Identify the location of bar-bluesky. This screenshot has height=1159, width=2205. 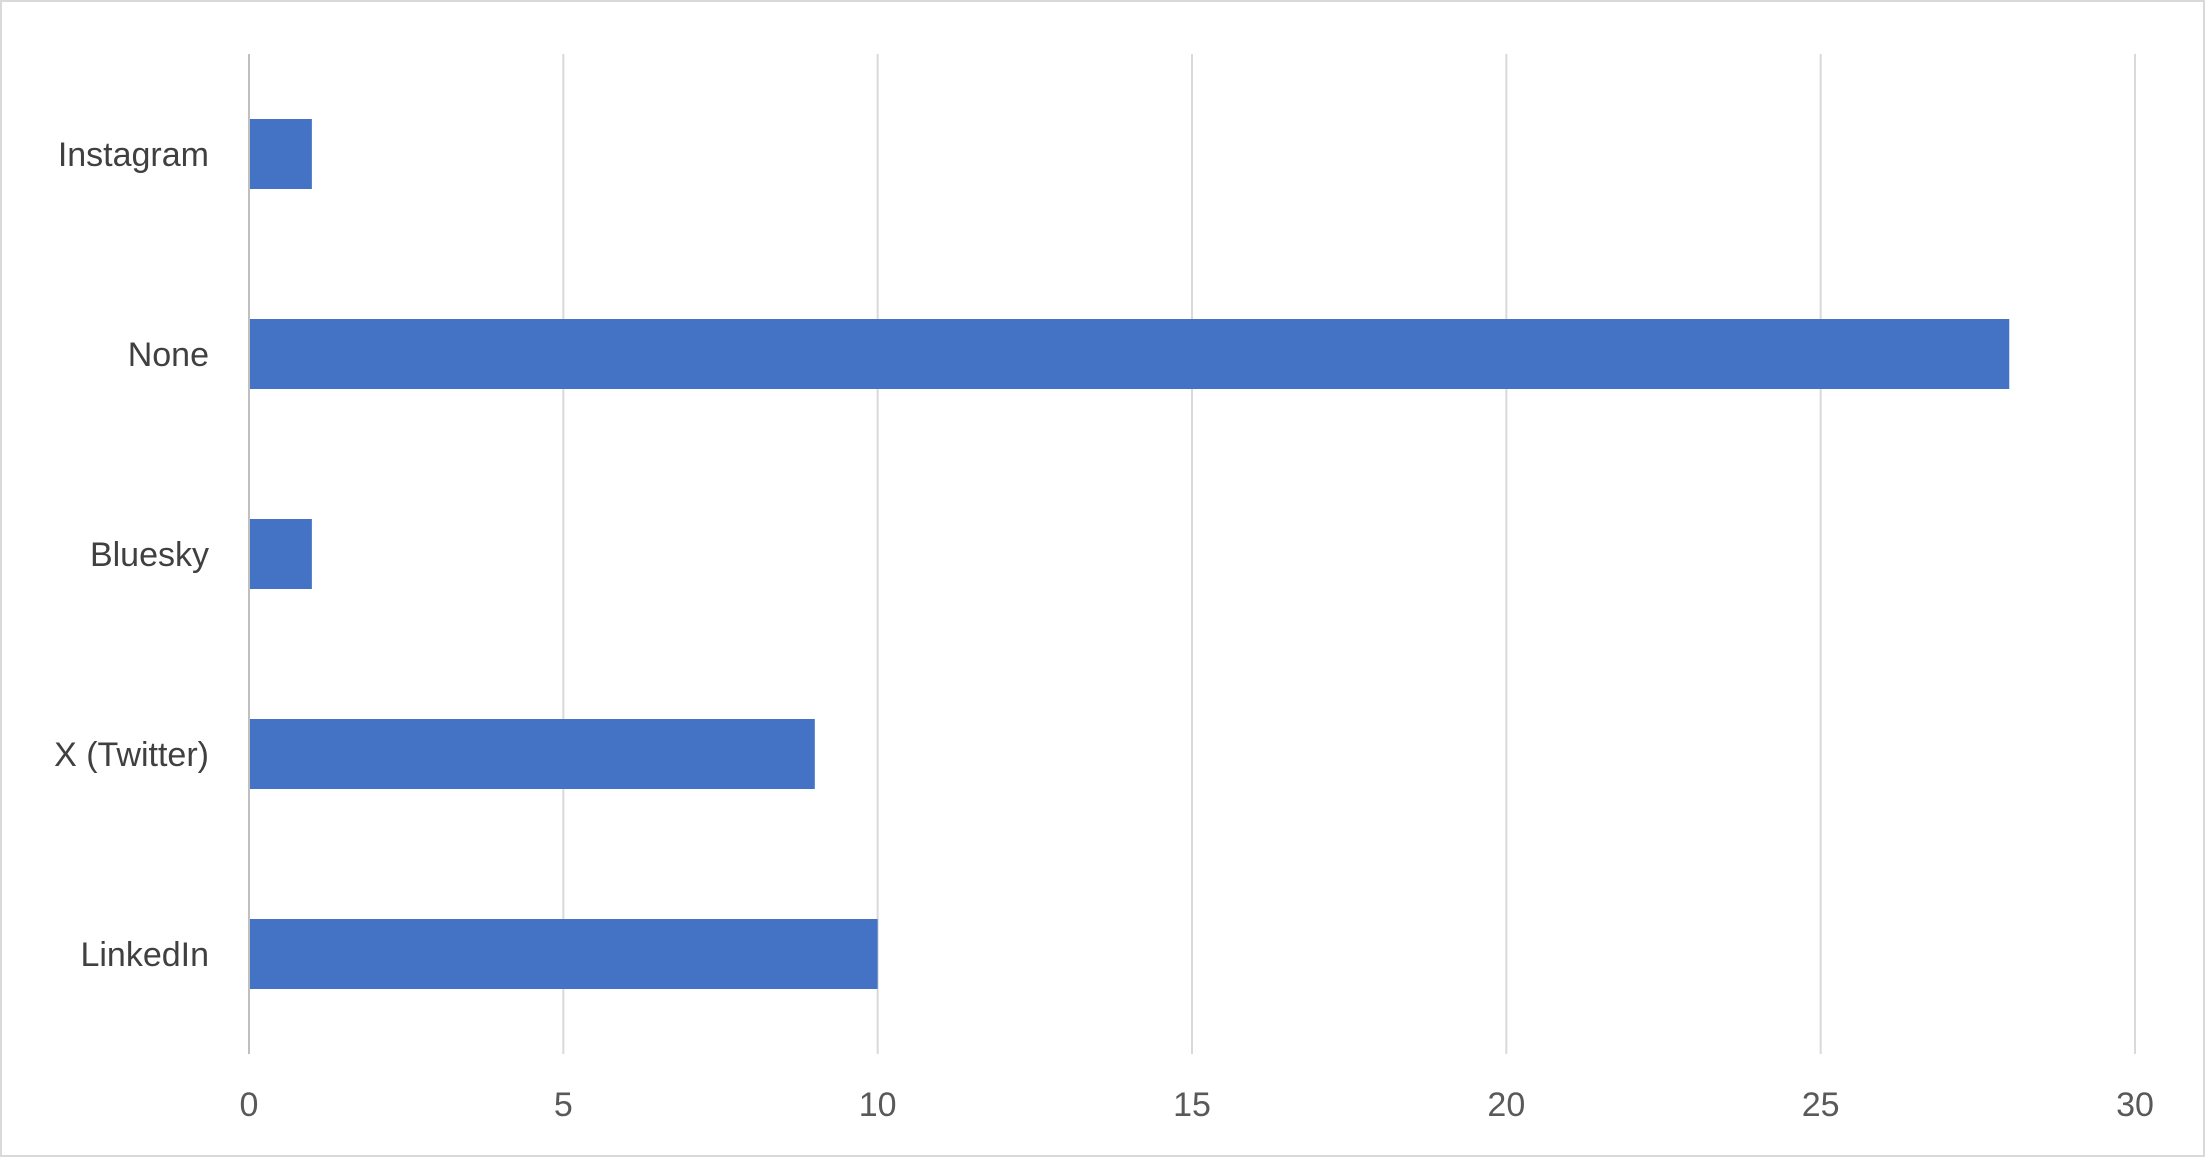
(280, 554).